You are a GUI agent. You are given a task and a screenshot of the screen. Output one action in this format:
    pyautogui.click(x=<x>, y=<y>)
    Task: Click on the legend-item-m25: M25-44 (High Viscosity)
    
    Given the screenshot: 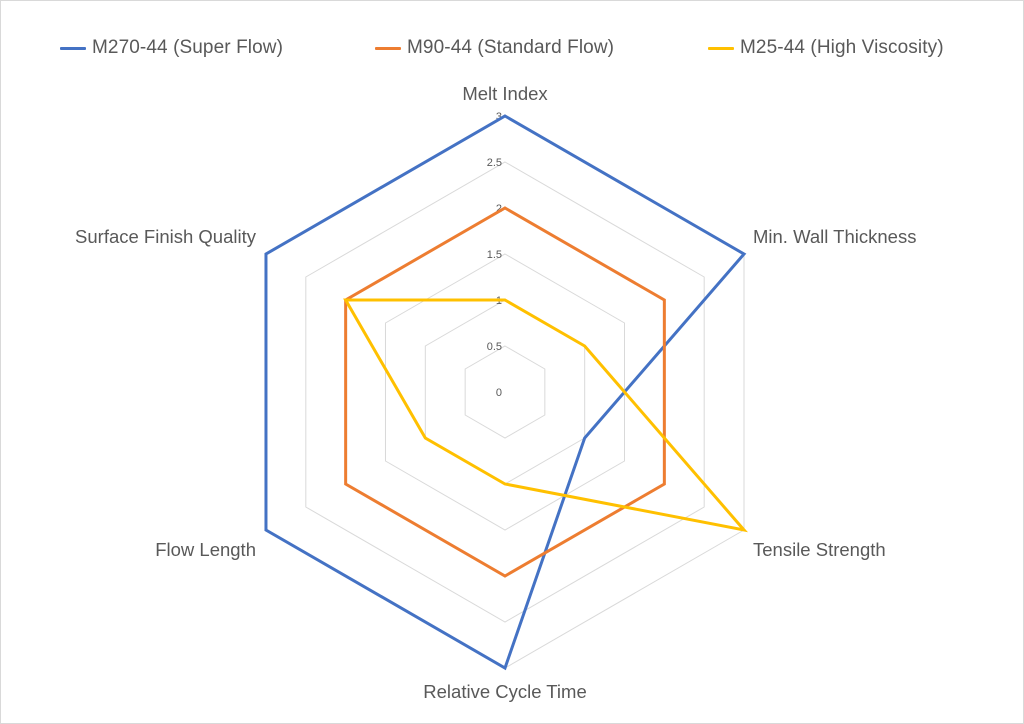 What is the action you would take?
    pyautogui.click(x=826, y=48)
    